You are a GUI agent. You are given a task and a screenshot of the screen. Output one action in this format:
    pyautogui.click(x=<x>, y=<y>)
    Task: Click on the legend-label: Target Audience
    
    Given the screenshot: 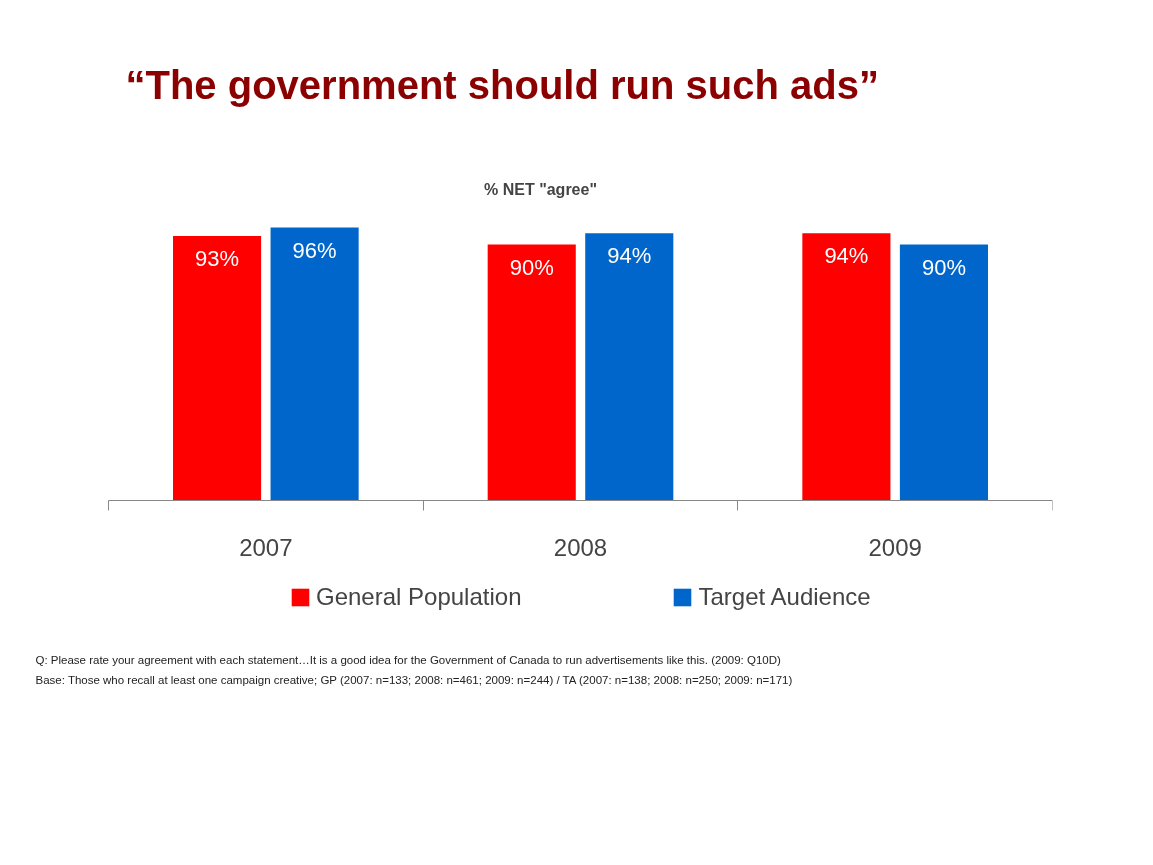 What is the action you would take?
    pyautogui.click(x=784, y=597)
    